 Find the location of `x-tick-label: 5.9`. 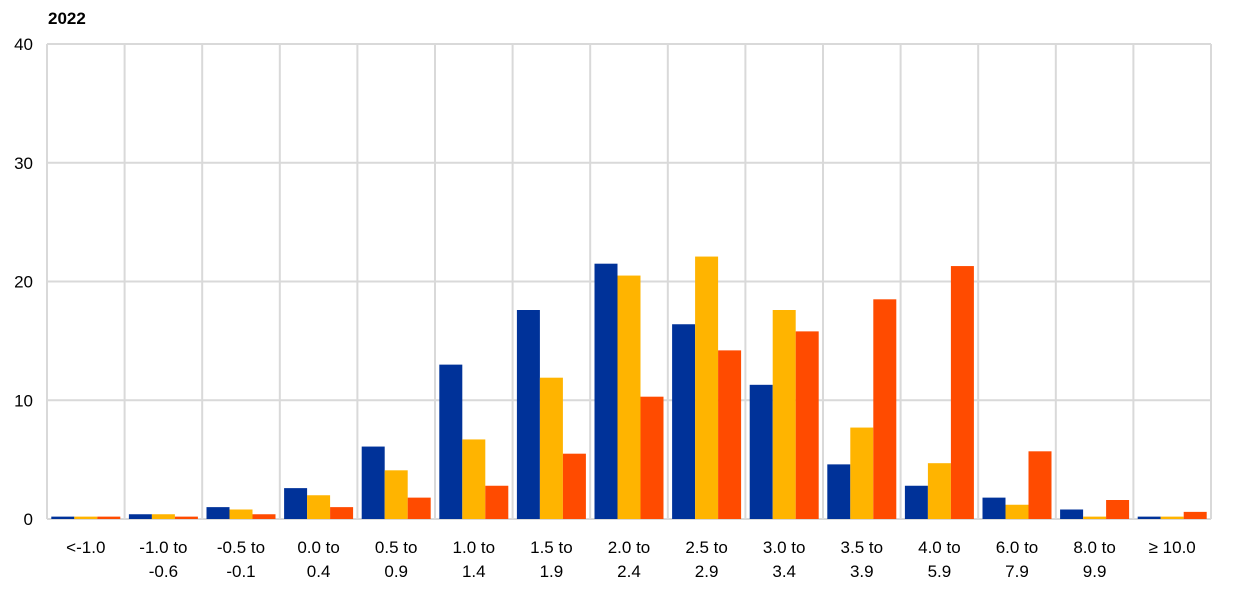

x-tick-label: 5.9 is located at coordinates (940, 571).